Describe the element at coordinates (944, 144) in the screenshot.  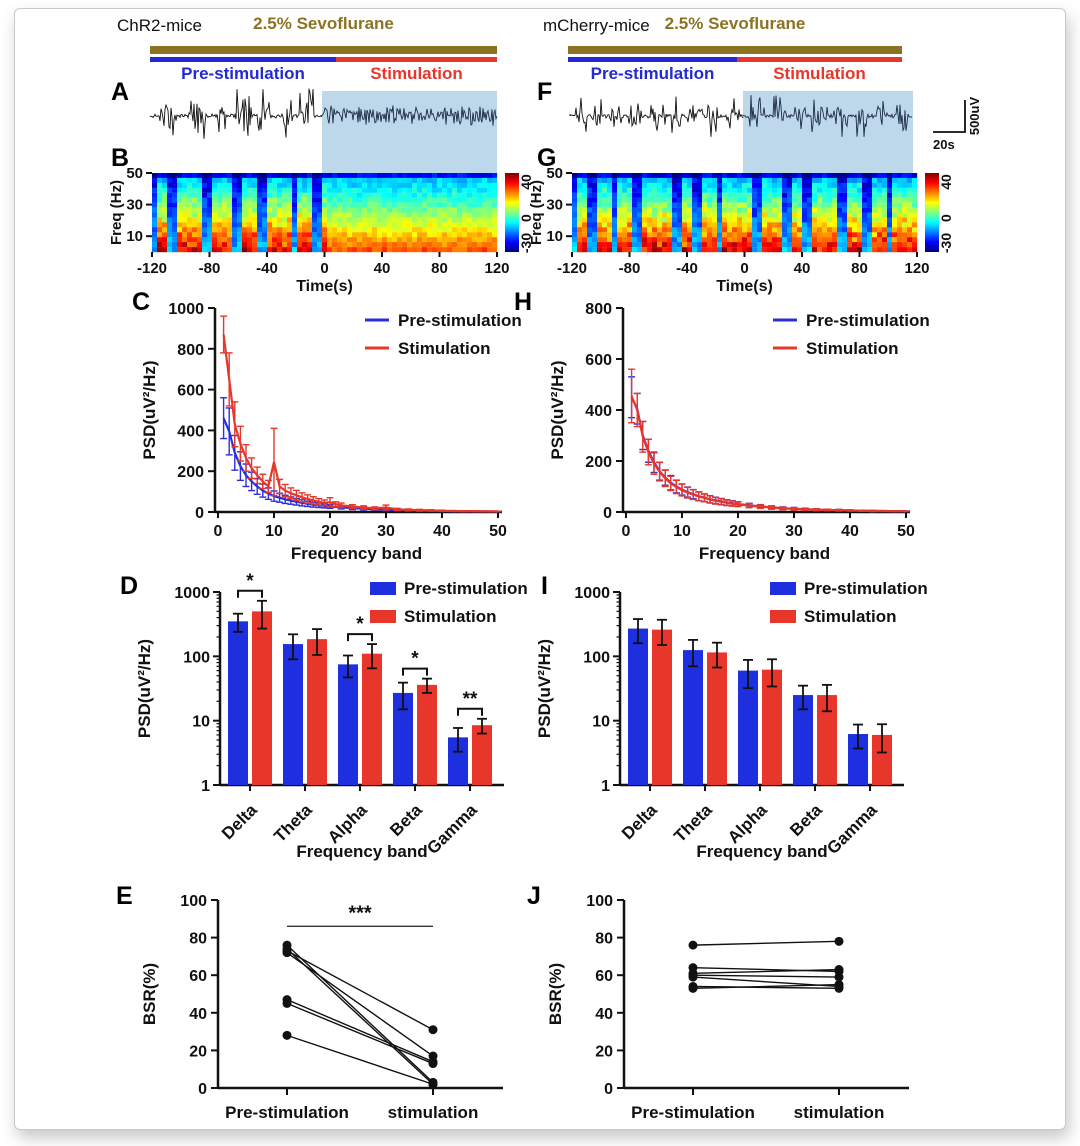
I see `svg-text: 20s` at that location.